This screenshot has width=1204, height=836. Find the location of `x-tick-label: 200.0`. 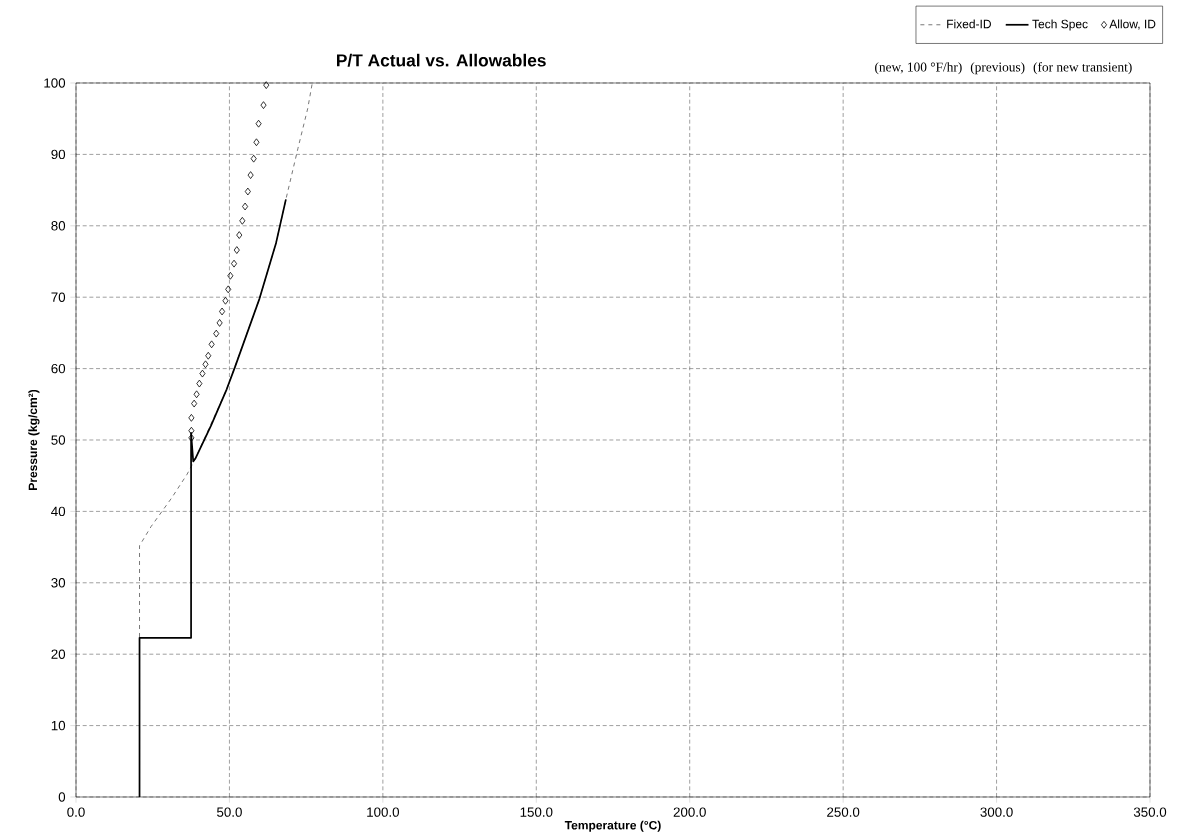

x-tick-label: 200.0 is located at coordinates (689, 812).